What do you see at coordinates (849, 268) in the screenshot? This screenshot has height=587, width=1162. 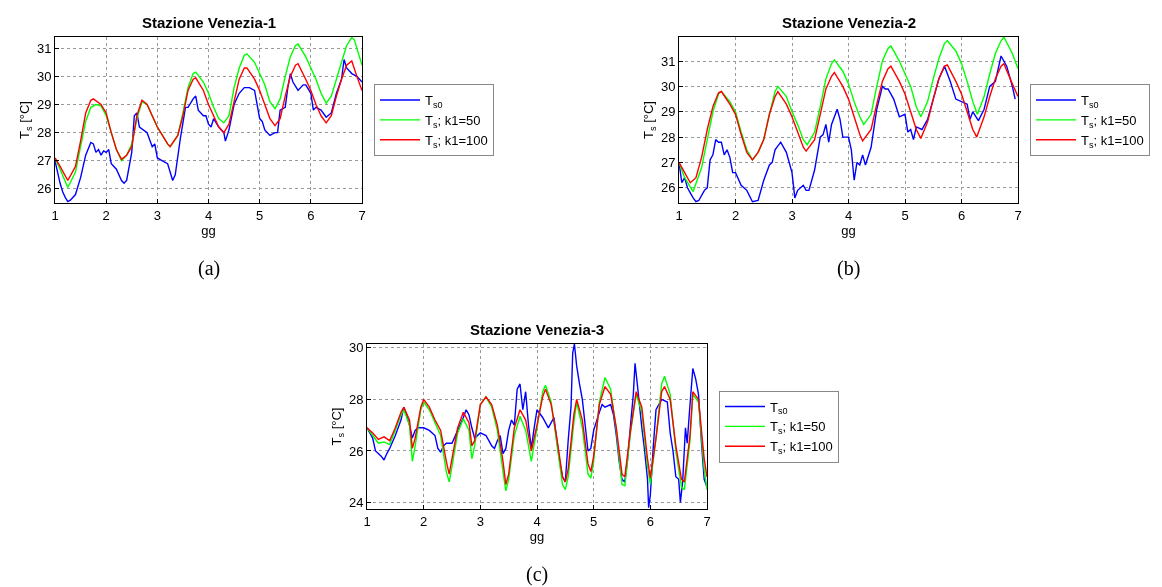 I see `text: (b)` at bounding box center [849, 268].